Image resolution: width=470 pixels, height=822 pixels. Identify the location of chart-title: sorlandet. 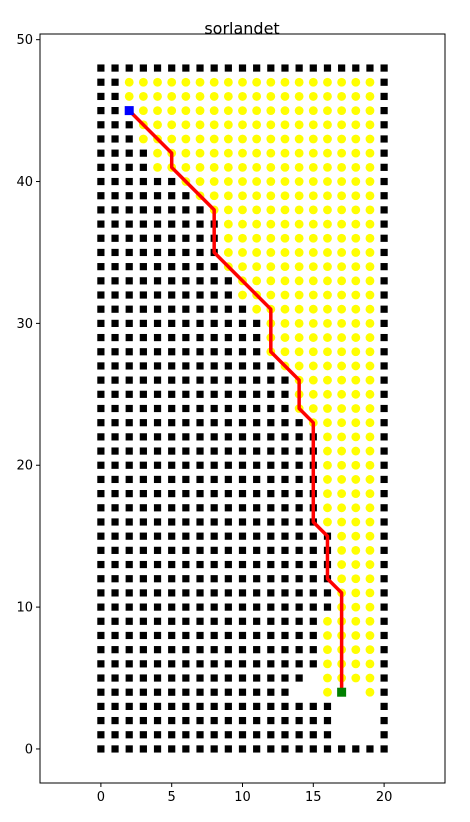
(241, 28).